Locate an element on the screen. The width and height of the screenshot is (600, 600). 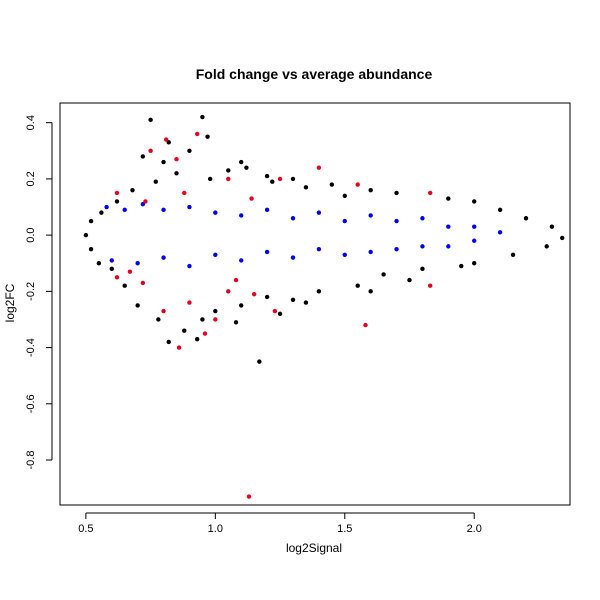
x-axis: 0.5 1.0 1.5 2.0 is located at coordinates (280, 523).